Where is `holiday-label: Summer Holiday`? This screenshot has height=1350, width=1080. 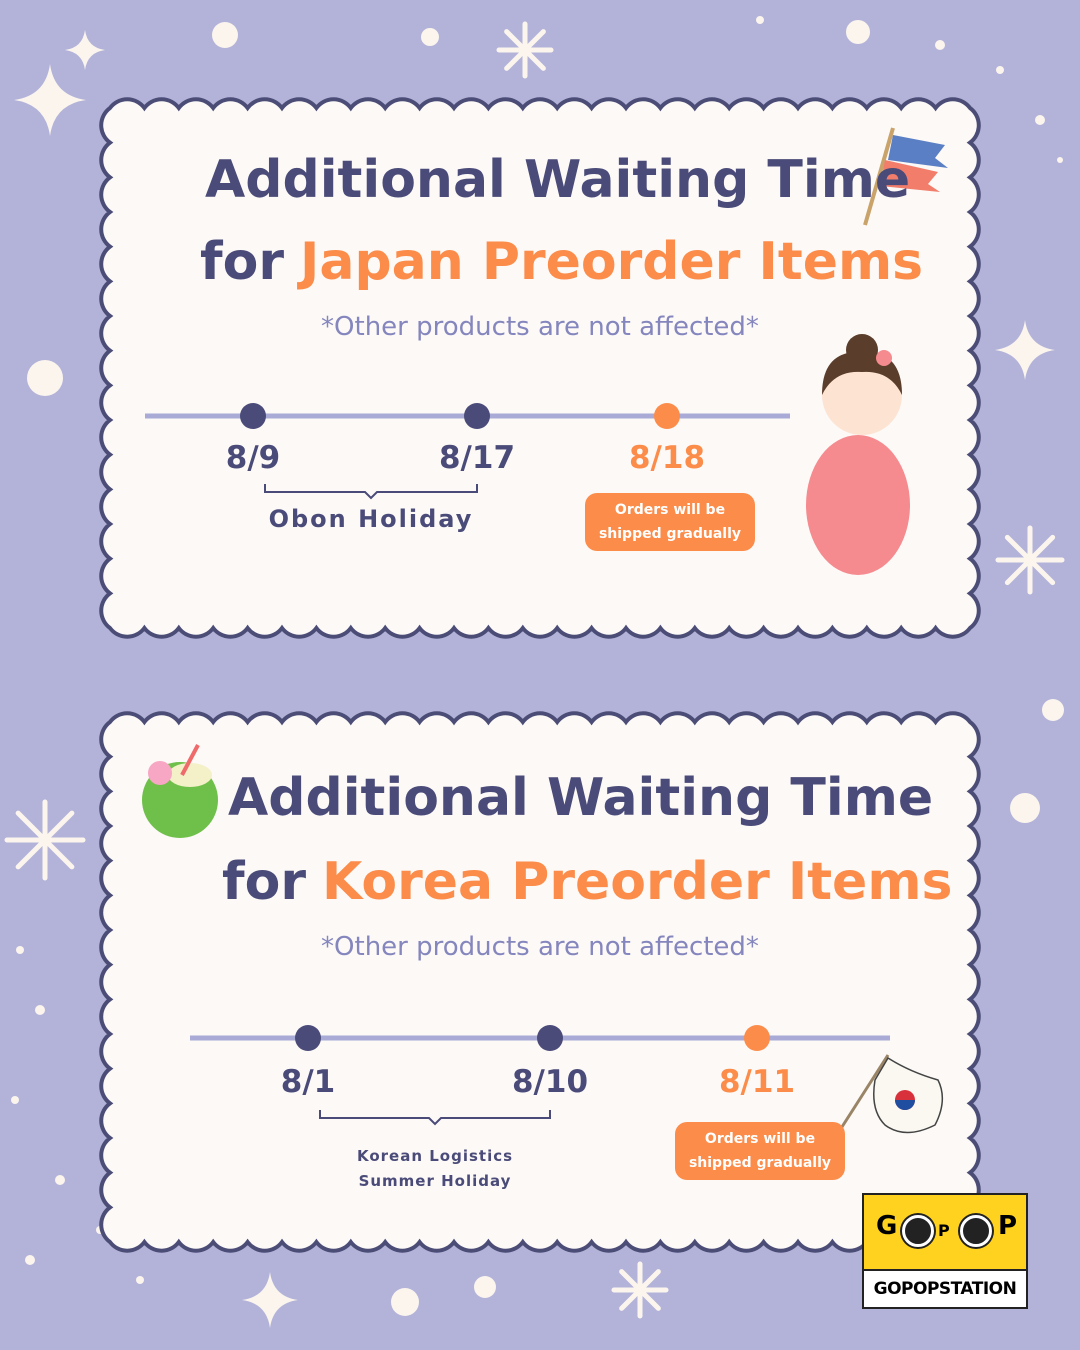
holiday-label: Summer Holiday is located at coordinates (435, 1181).